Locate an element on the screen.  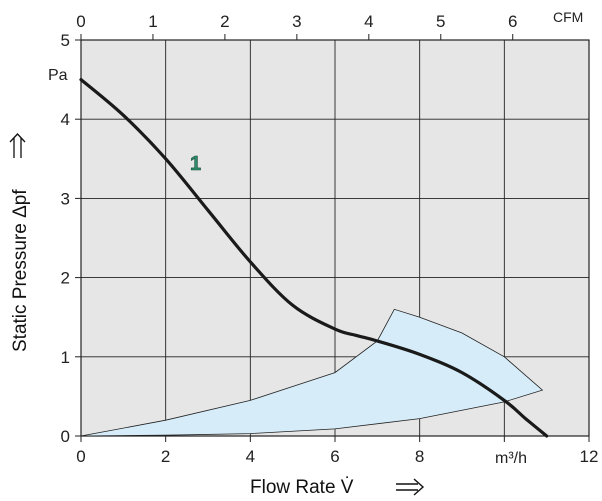
top-tick-labels: 0 1 2 3 4 5 6 is located at coordinates (296, 26).